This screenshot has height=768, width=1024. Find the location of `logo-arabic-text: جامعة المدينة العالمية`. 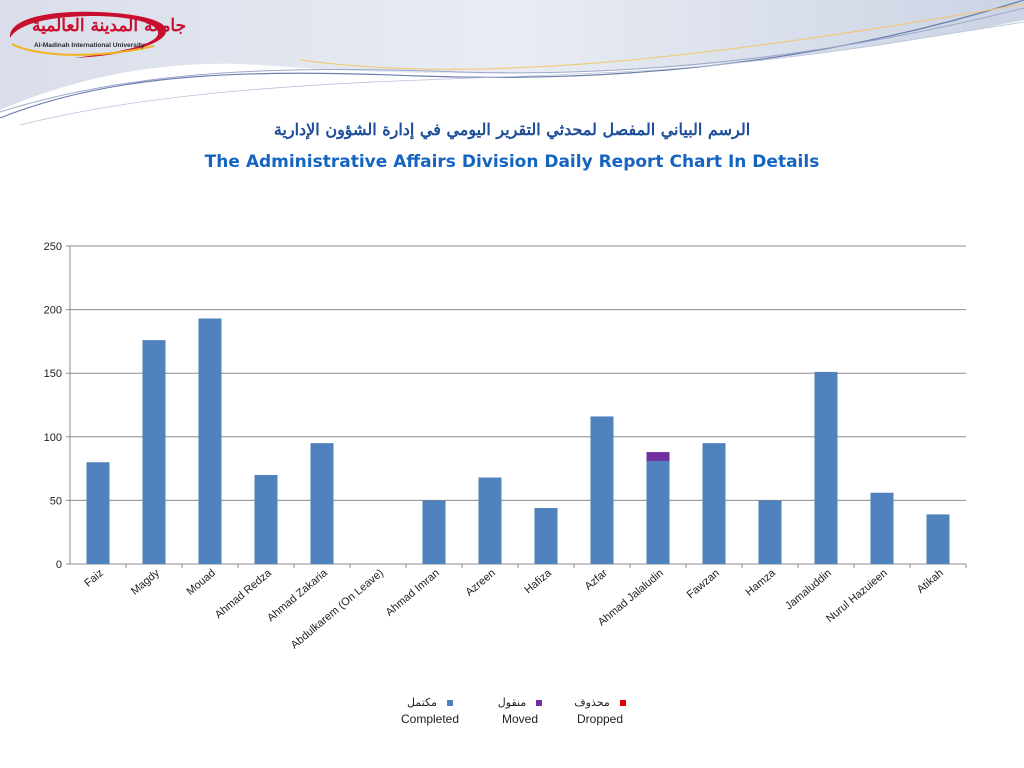

logo-arabic-text: جامعة المدينة العالمية is located at coordinates (109, 26).